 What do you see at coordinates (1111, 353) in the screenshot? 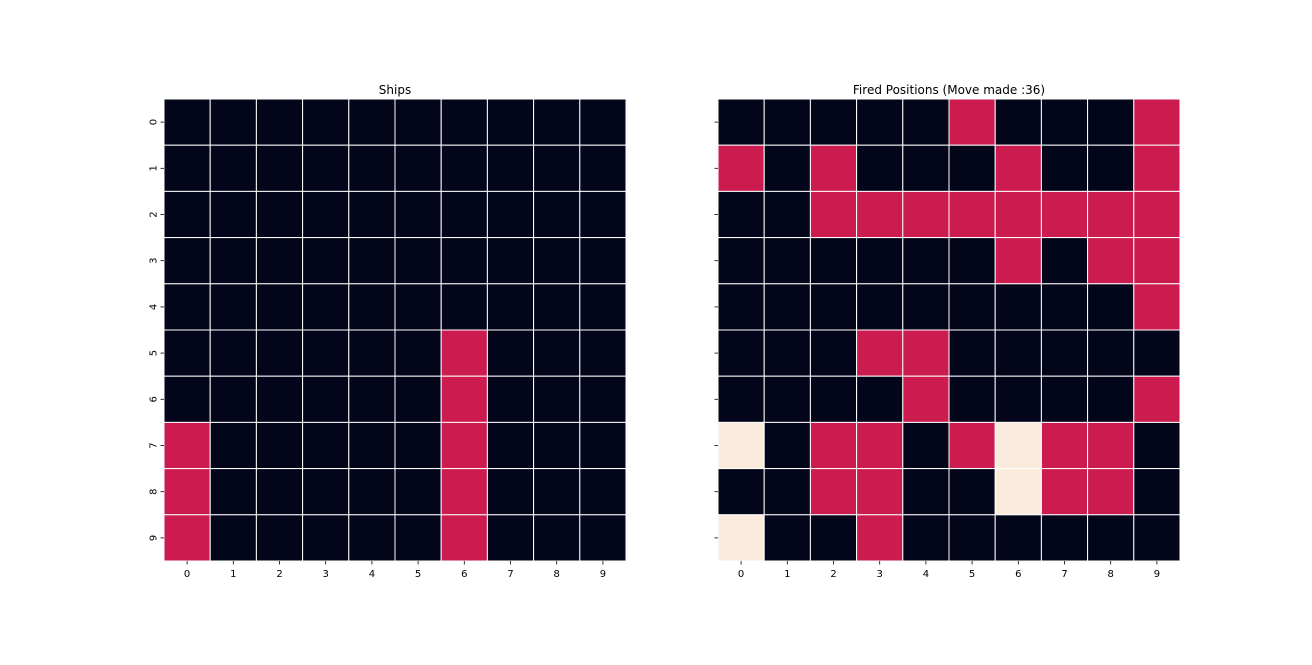
I see `fired-cell-r5-c8` at bounding box center [1111, 353].